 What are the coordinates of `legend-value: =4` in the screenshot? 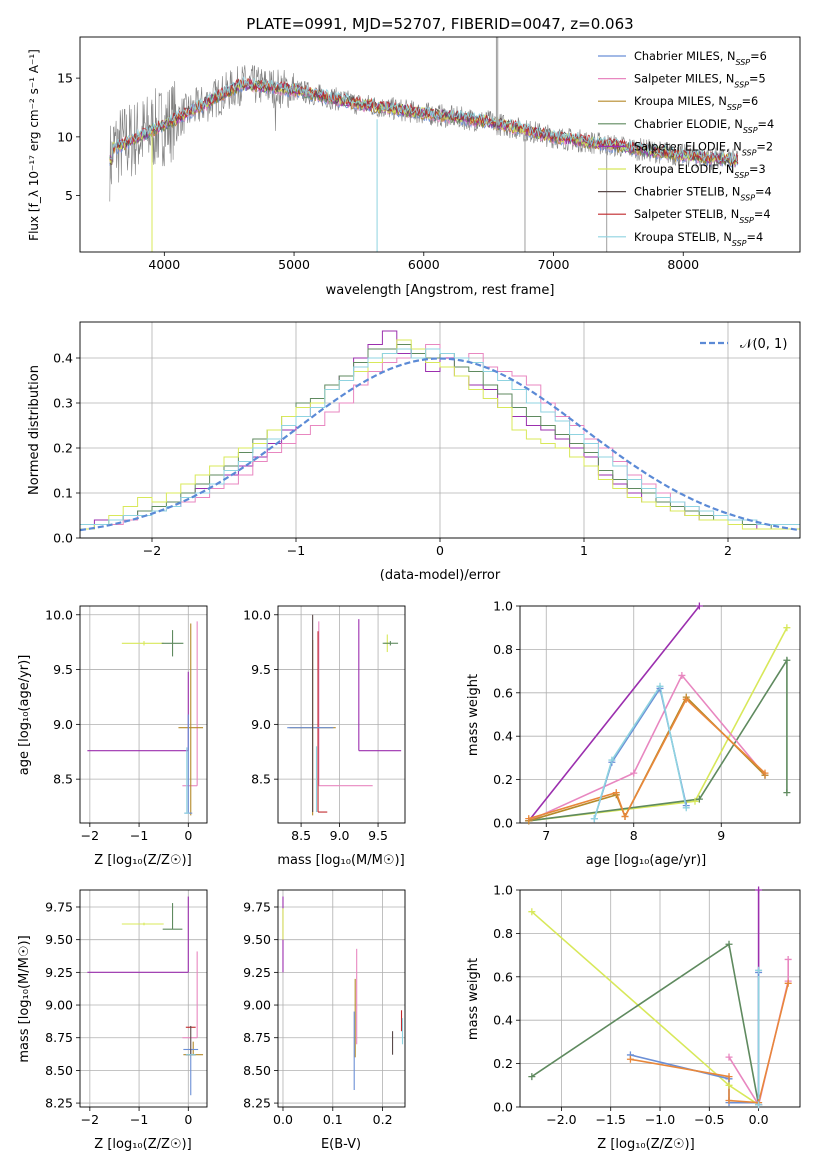 It's located at (763, 192).